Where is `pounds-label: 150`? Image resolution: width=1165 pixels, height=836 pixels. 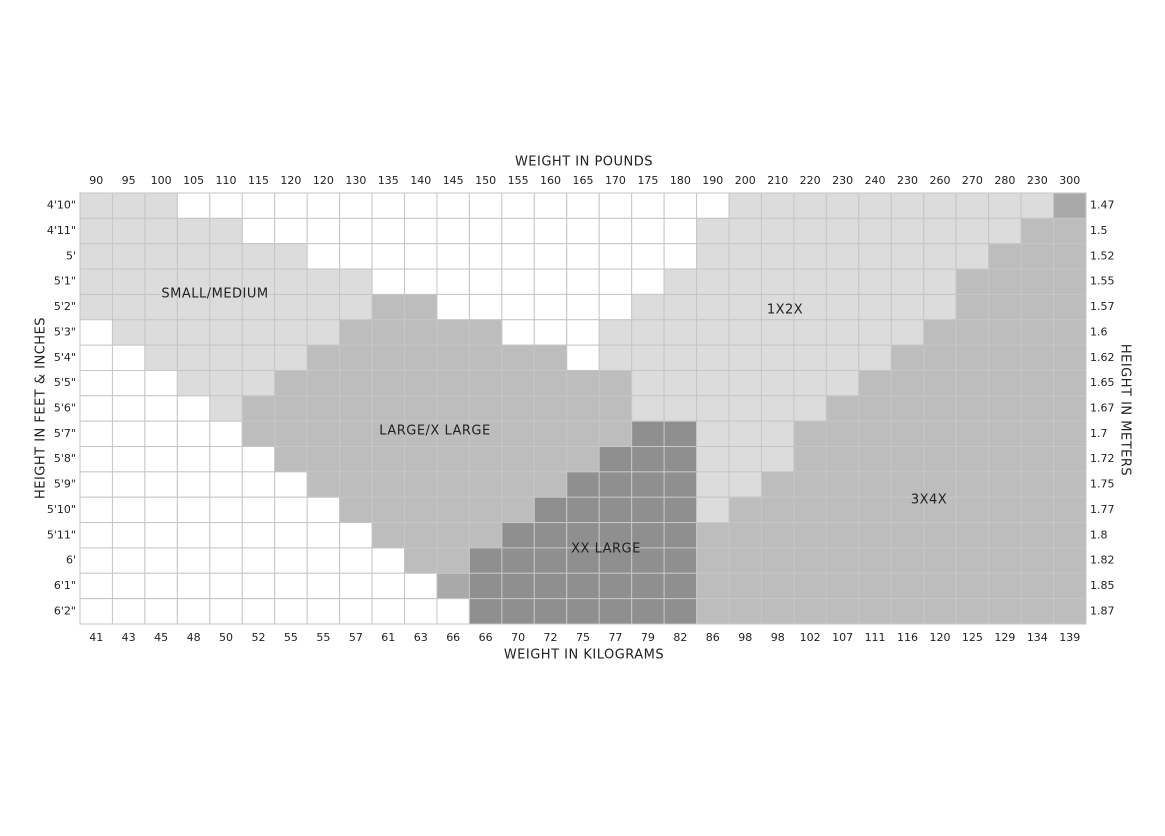 pounds-label: 150 is located at coordinates (485, 180).